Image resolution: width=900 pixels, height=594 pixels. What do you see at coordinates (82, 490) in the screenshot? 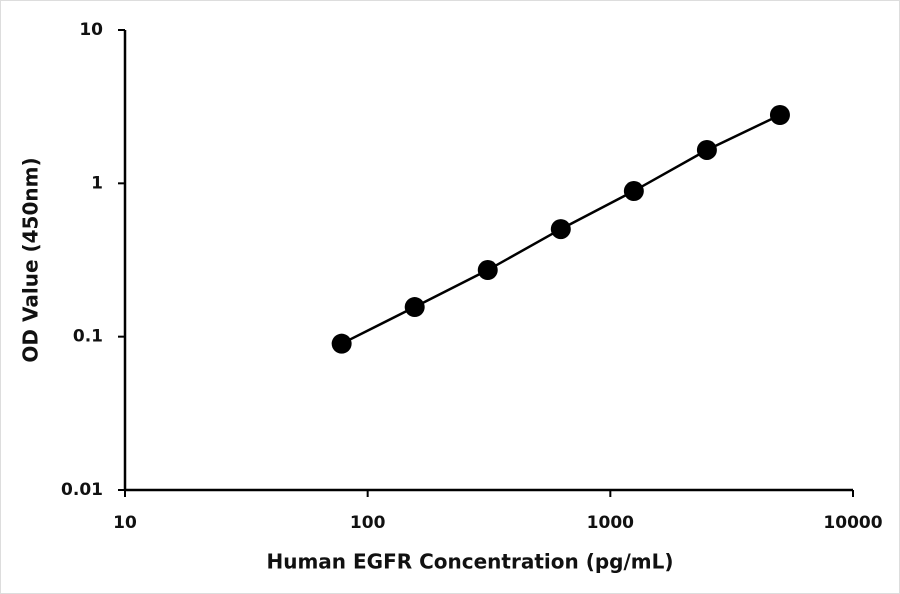
I see `y-tick-label: 0.01` at bounding box center [82, 490].